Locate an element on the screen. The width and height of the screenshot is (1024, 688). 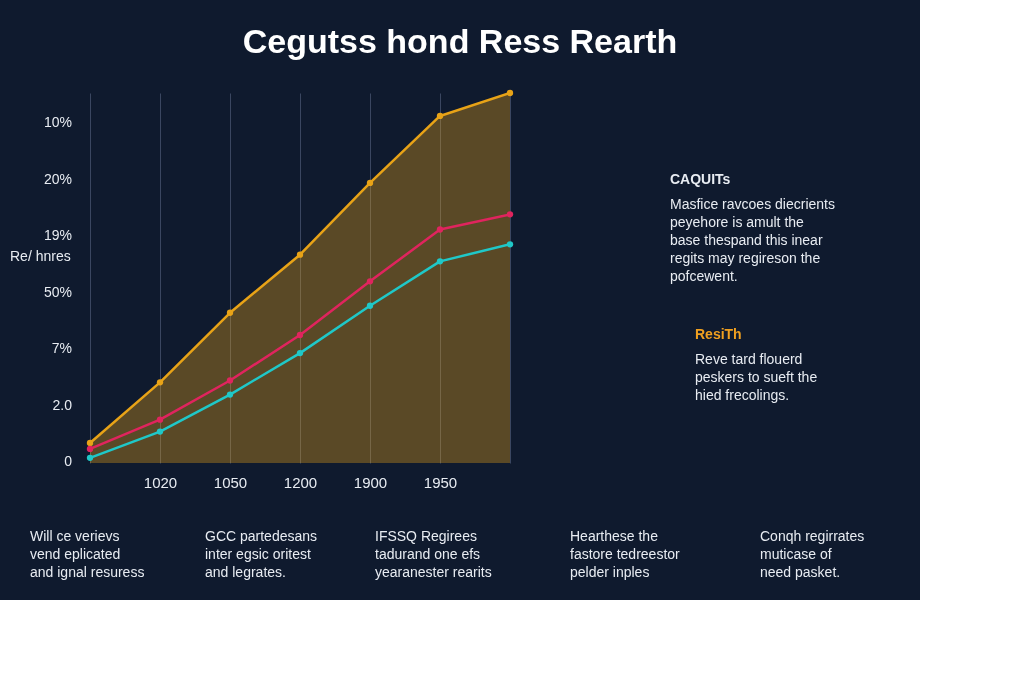
annotation: 7% is located at coordinates (61, 348).